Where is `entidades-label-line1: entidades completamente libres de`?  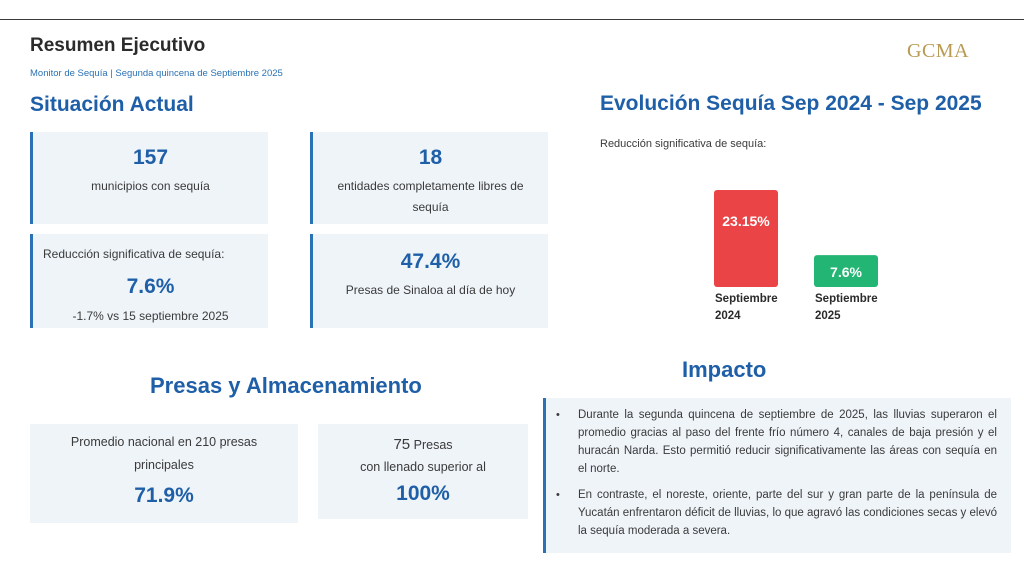 entidades-label-line1: entidades completamente libres de is located at coordinates (430, 186).